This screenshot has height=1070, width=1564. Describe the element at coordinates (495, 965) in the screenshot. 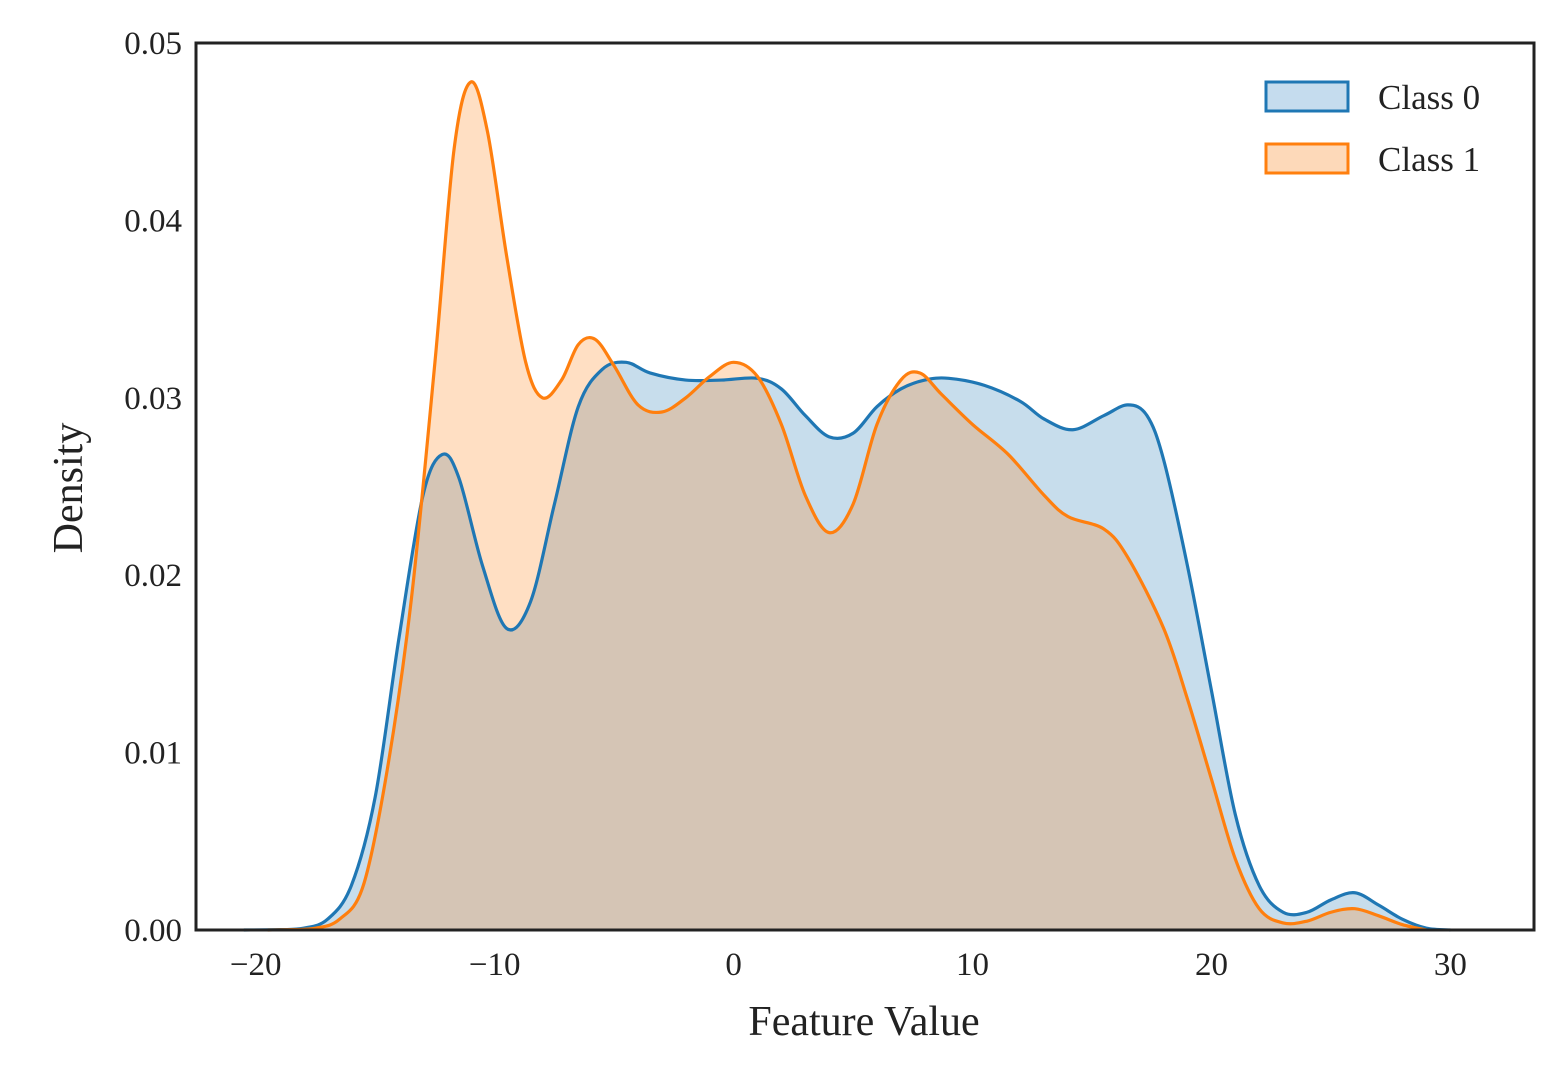

I see `x-tick-label: −10` at that location.